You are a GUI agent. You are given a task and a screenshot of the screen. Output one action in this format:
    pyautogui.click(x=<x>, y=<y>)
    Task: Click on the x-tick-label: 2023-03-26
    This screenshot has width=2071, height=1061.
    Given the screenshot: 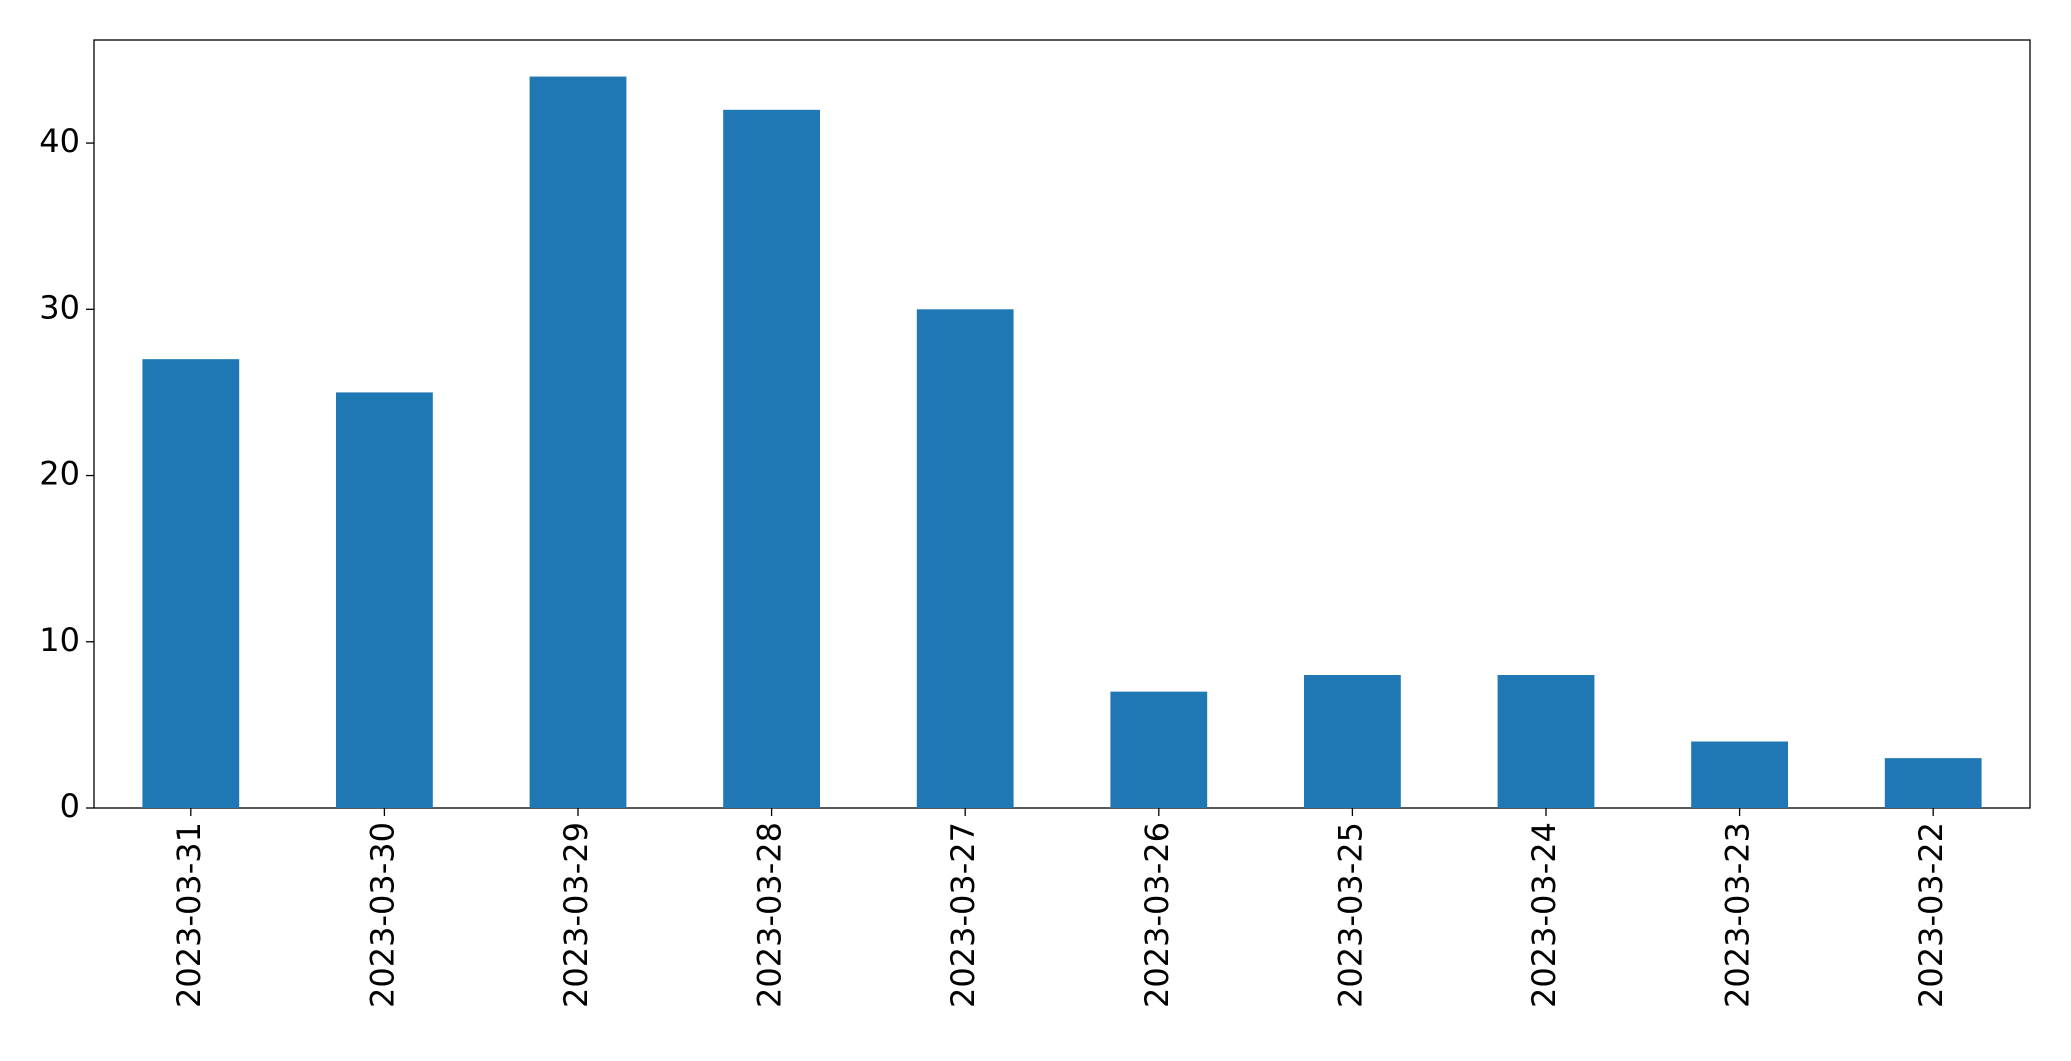 What is the action you would take?
    pyautogui.click(x=1157, y=915)
    